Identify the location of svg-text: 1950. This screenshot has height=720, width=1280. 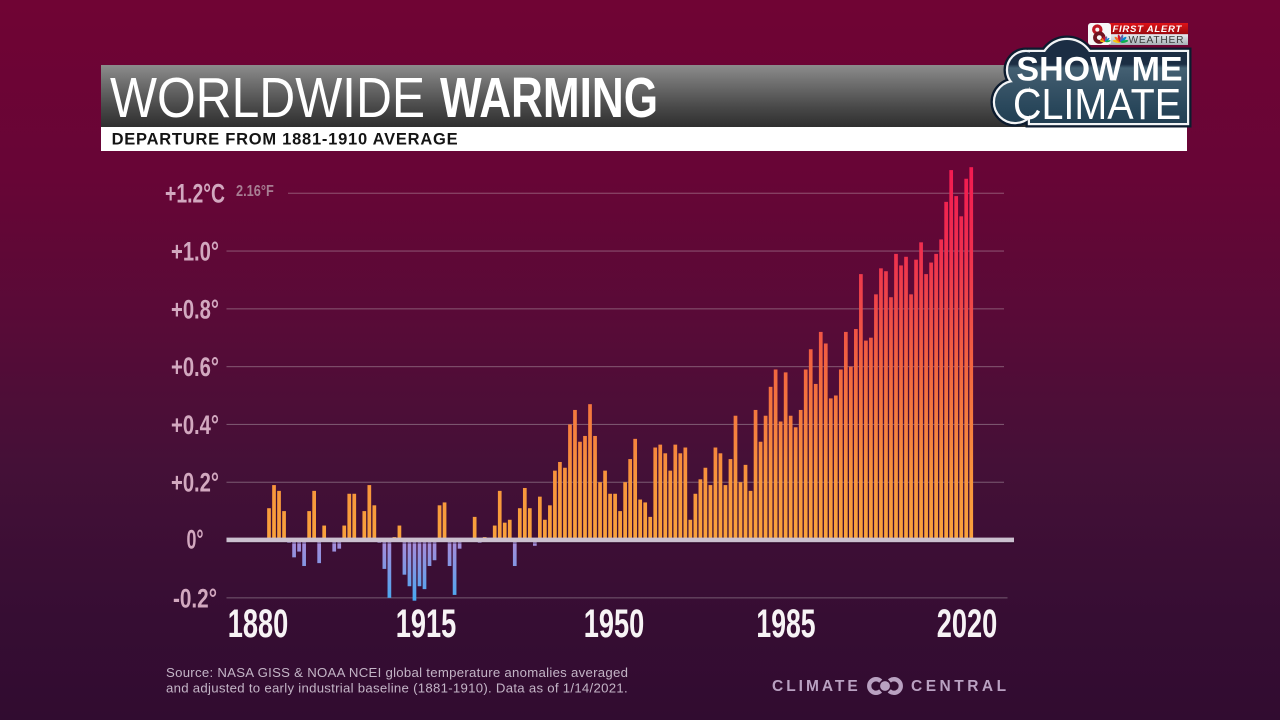
(614, 624).